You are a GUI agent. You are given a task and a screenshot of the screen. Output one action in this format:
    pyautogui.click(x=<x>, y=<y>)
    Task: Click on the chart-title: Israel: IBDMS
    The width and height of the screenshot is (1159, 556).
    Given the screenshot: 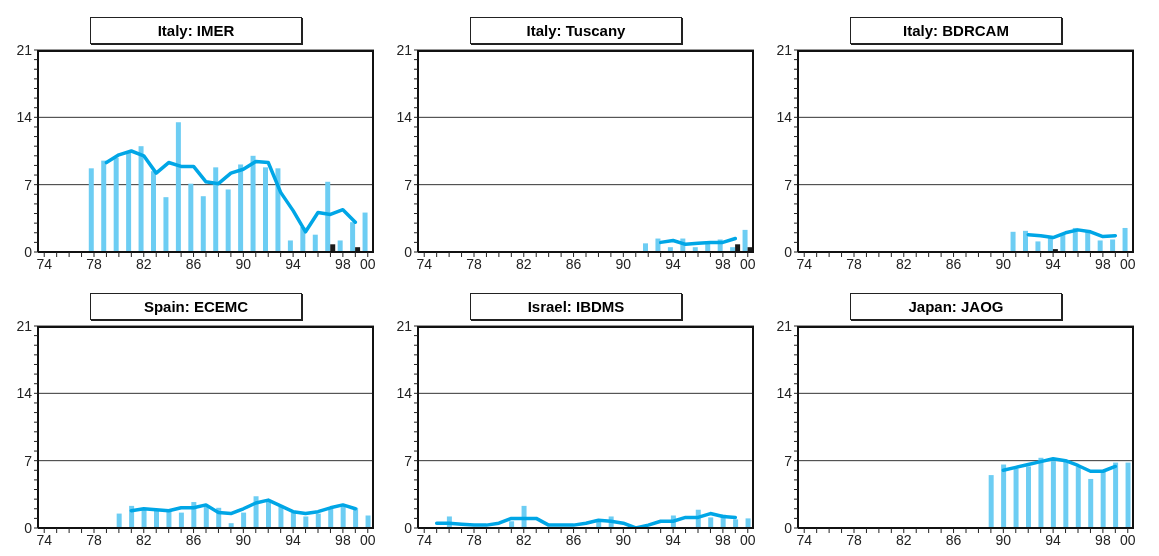 What is the action you would take?
    pyautogui.click(x=576, y=306)
    